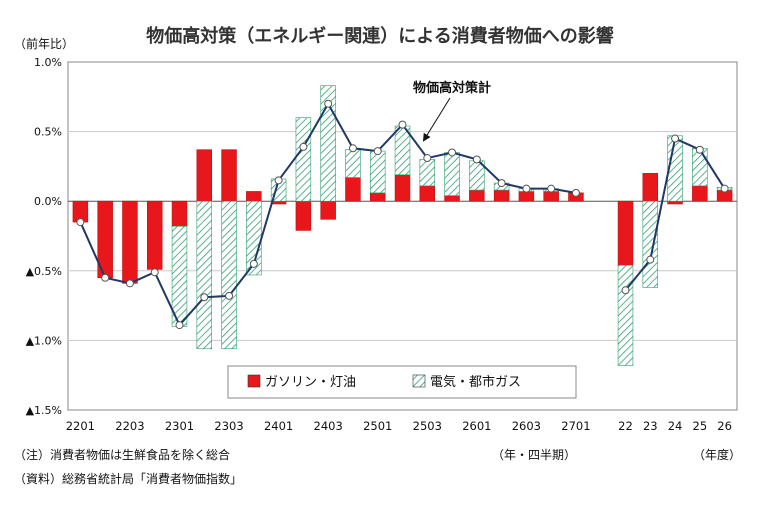 Image resolution: width=763 pixels, height=515 pixels. I want to click on x-tick-label: 2303, so click(228, 426).